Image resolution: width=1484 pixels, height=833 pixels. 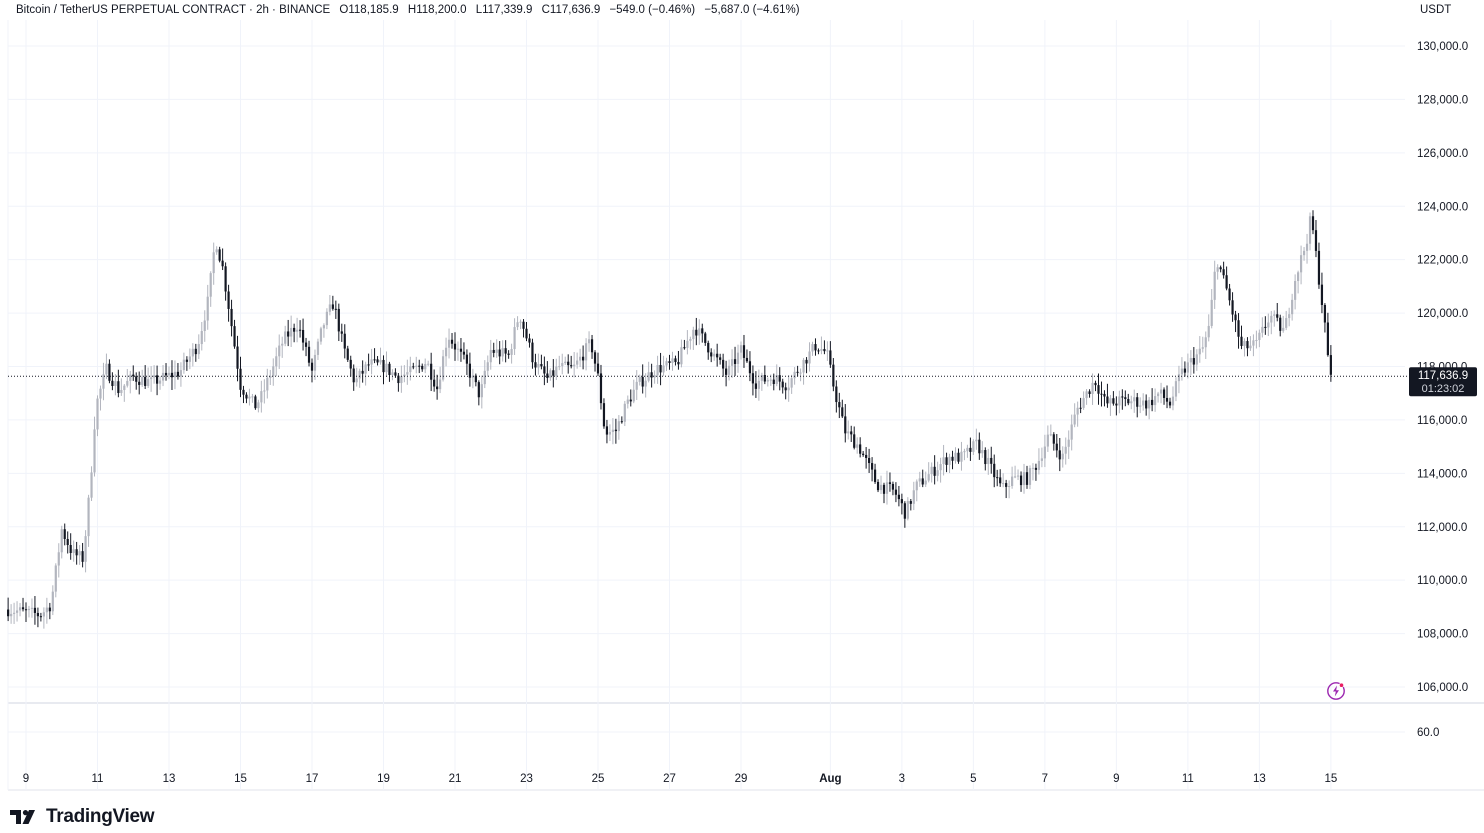 What do you see at coordinates (1442, 154) in the screenshot?
I see `price-tick-label: 126,000.0` at bounding box center [1442, 154].